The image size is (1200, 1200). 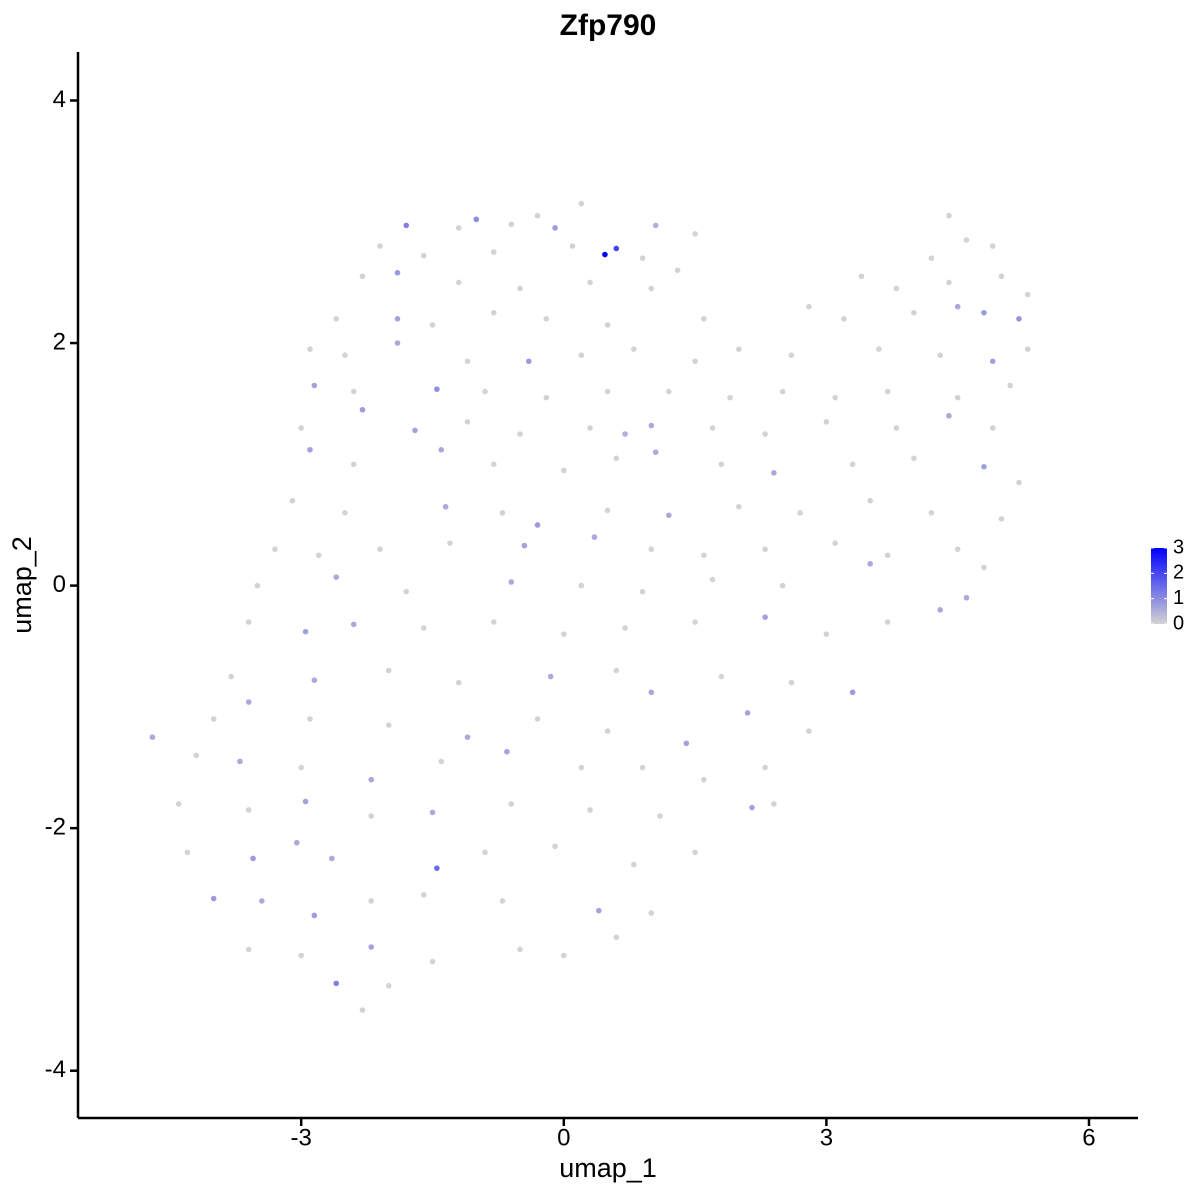 I want to click on x-tick-label: 3, so click(x=826, y=1137).